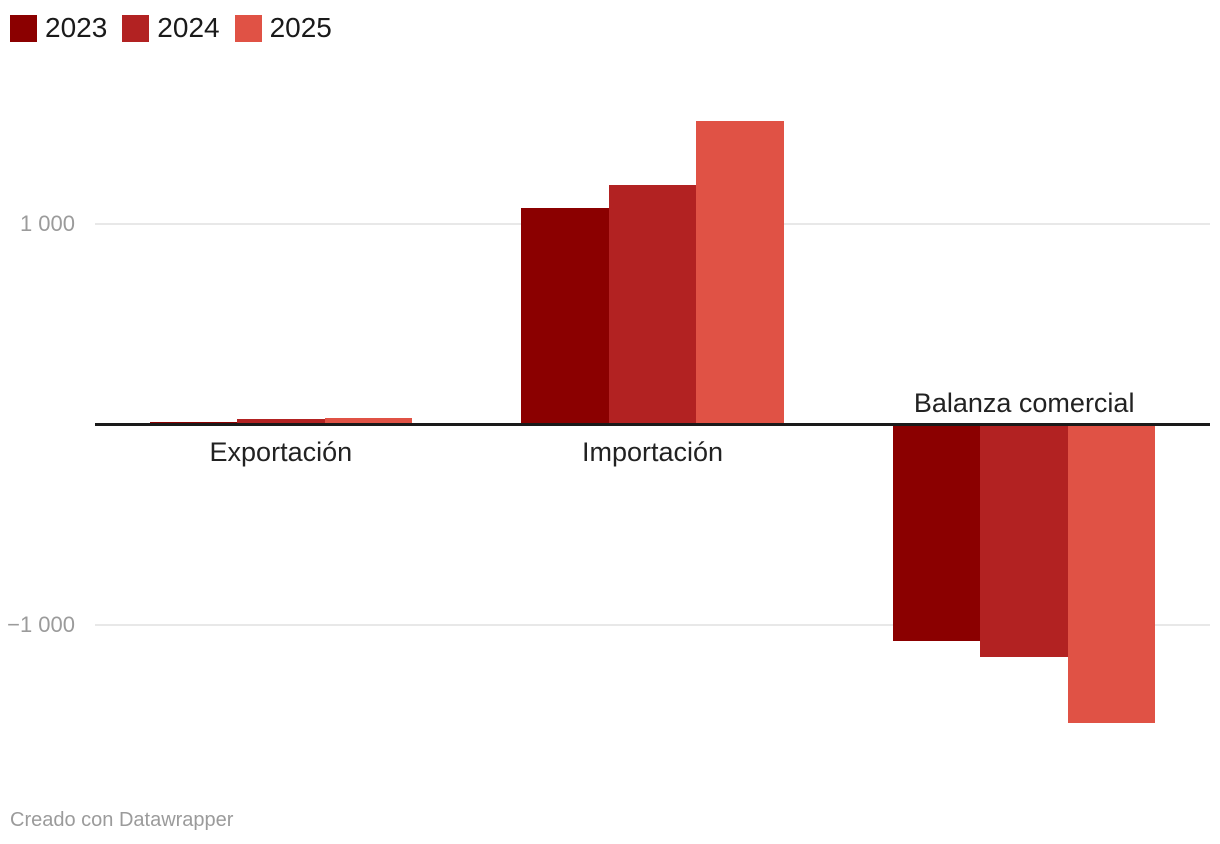 The image size is (1220, 844). What do you see at coordinates (188, 27) in the screenshot?
I see `legend-label-2024: 2024` at bounding box center [188, 27].